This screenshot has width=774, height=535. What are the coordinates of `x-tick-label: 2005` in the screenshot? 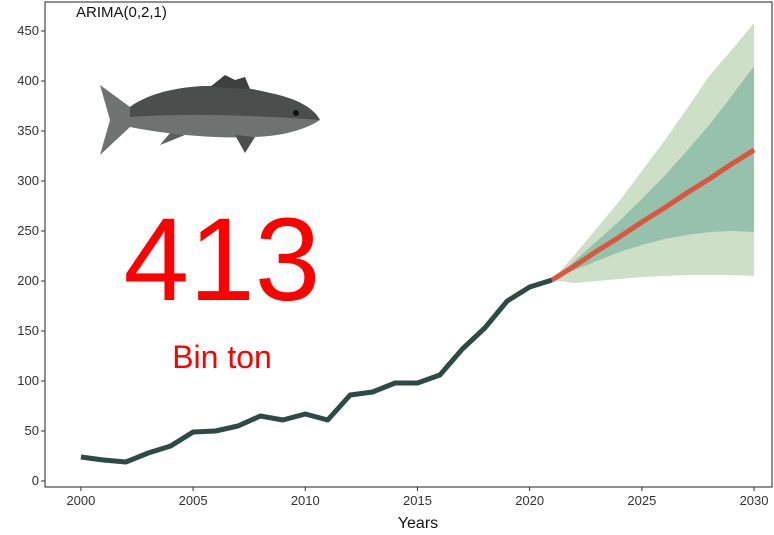 It's located at (193, 500).